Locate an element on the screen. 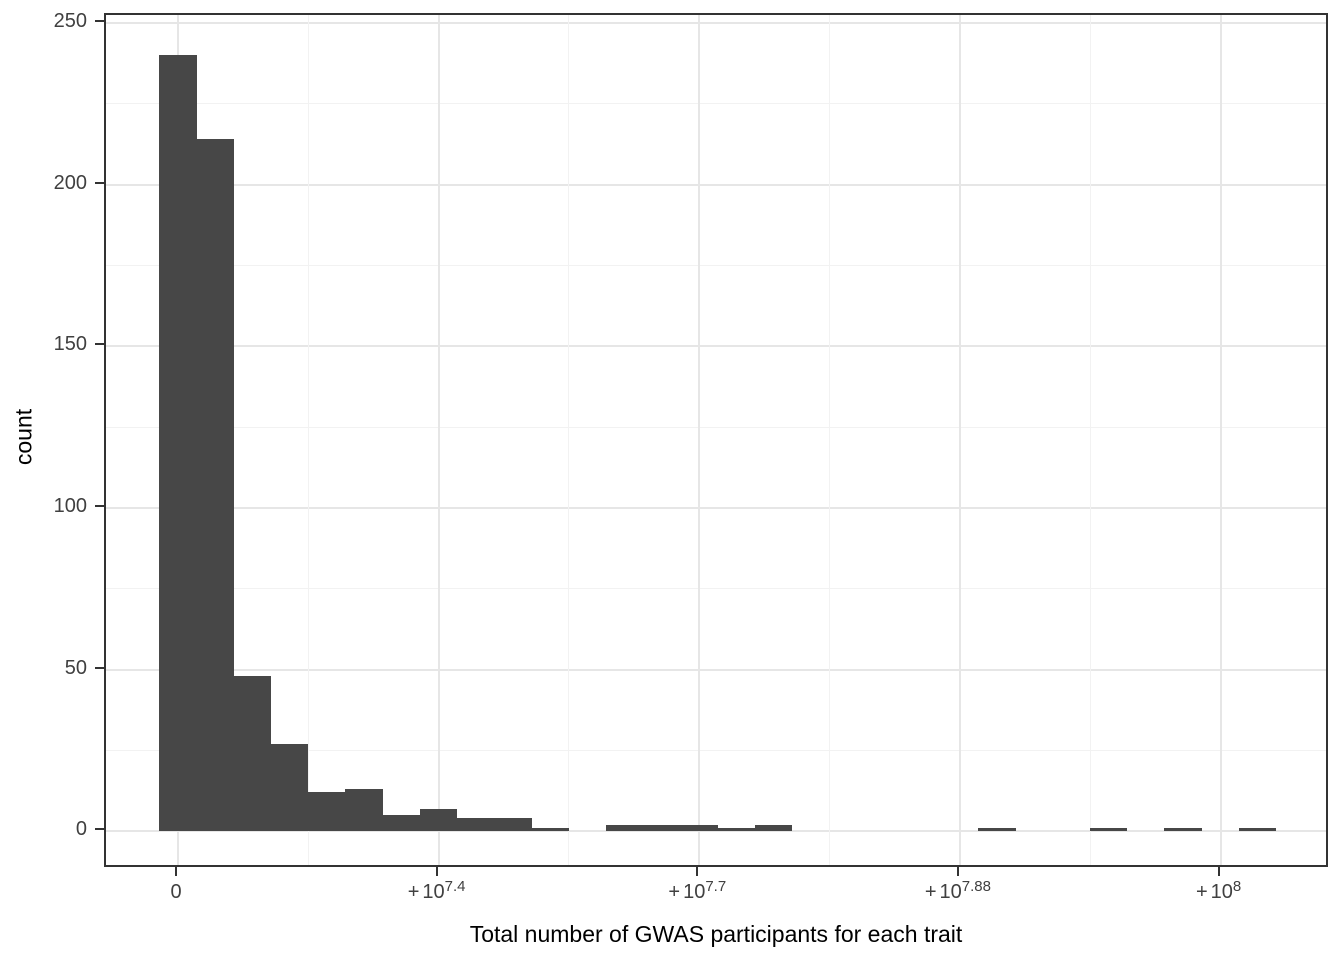 The height and width of the screenshot is (960, 1344). y-tick-label: 50 is located at coordinates (75, 667).